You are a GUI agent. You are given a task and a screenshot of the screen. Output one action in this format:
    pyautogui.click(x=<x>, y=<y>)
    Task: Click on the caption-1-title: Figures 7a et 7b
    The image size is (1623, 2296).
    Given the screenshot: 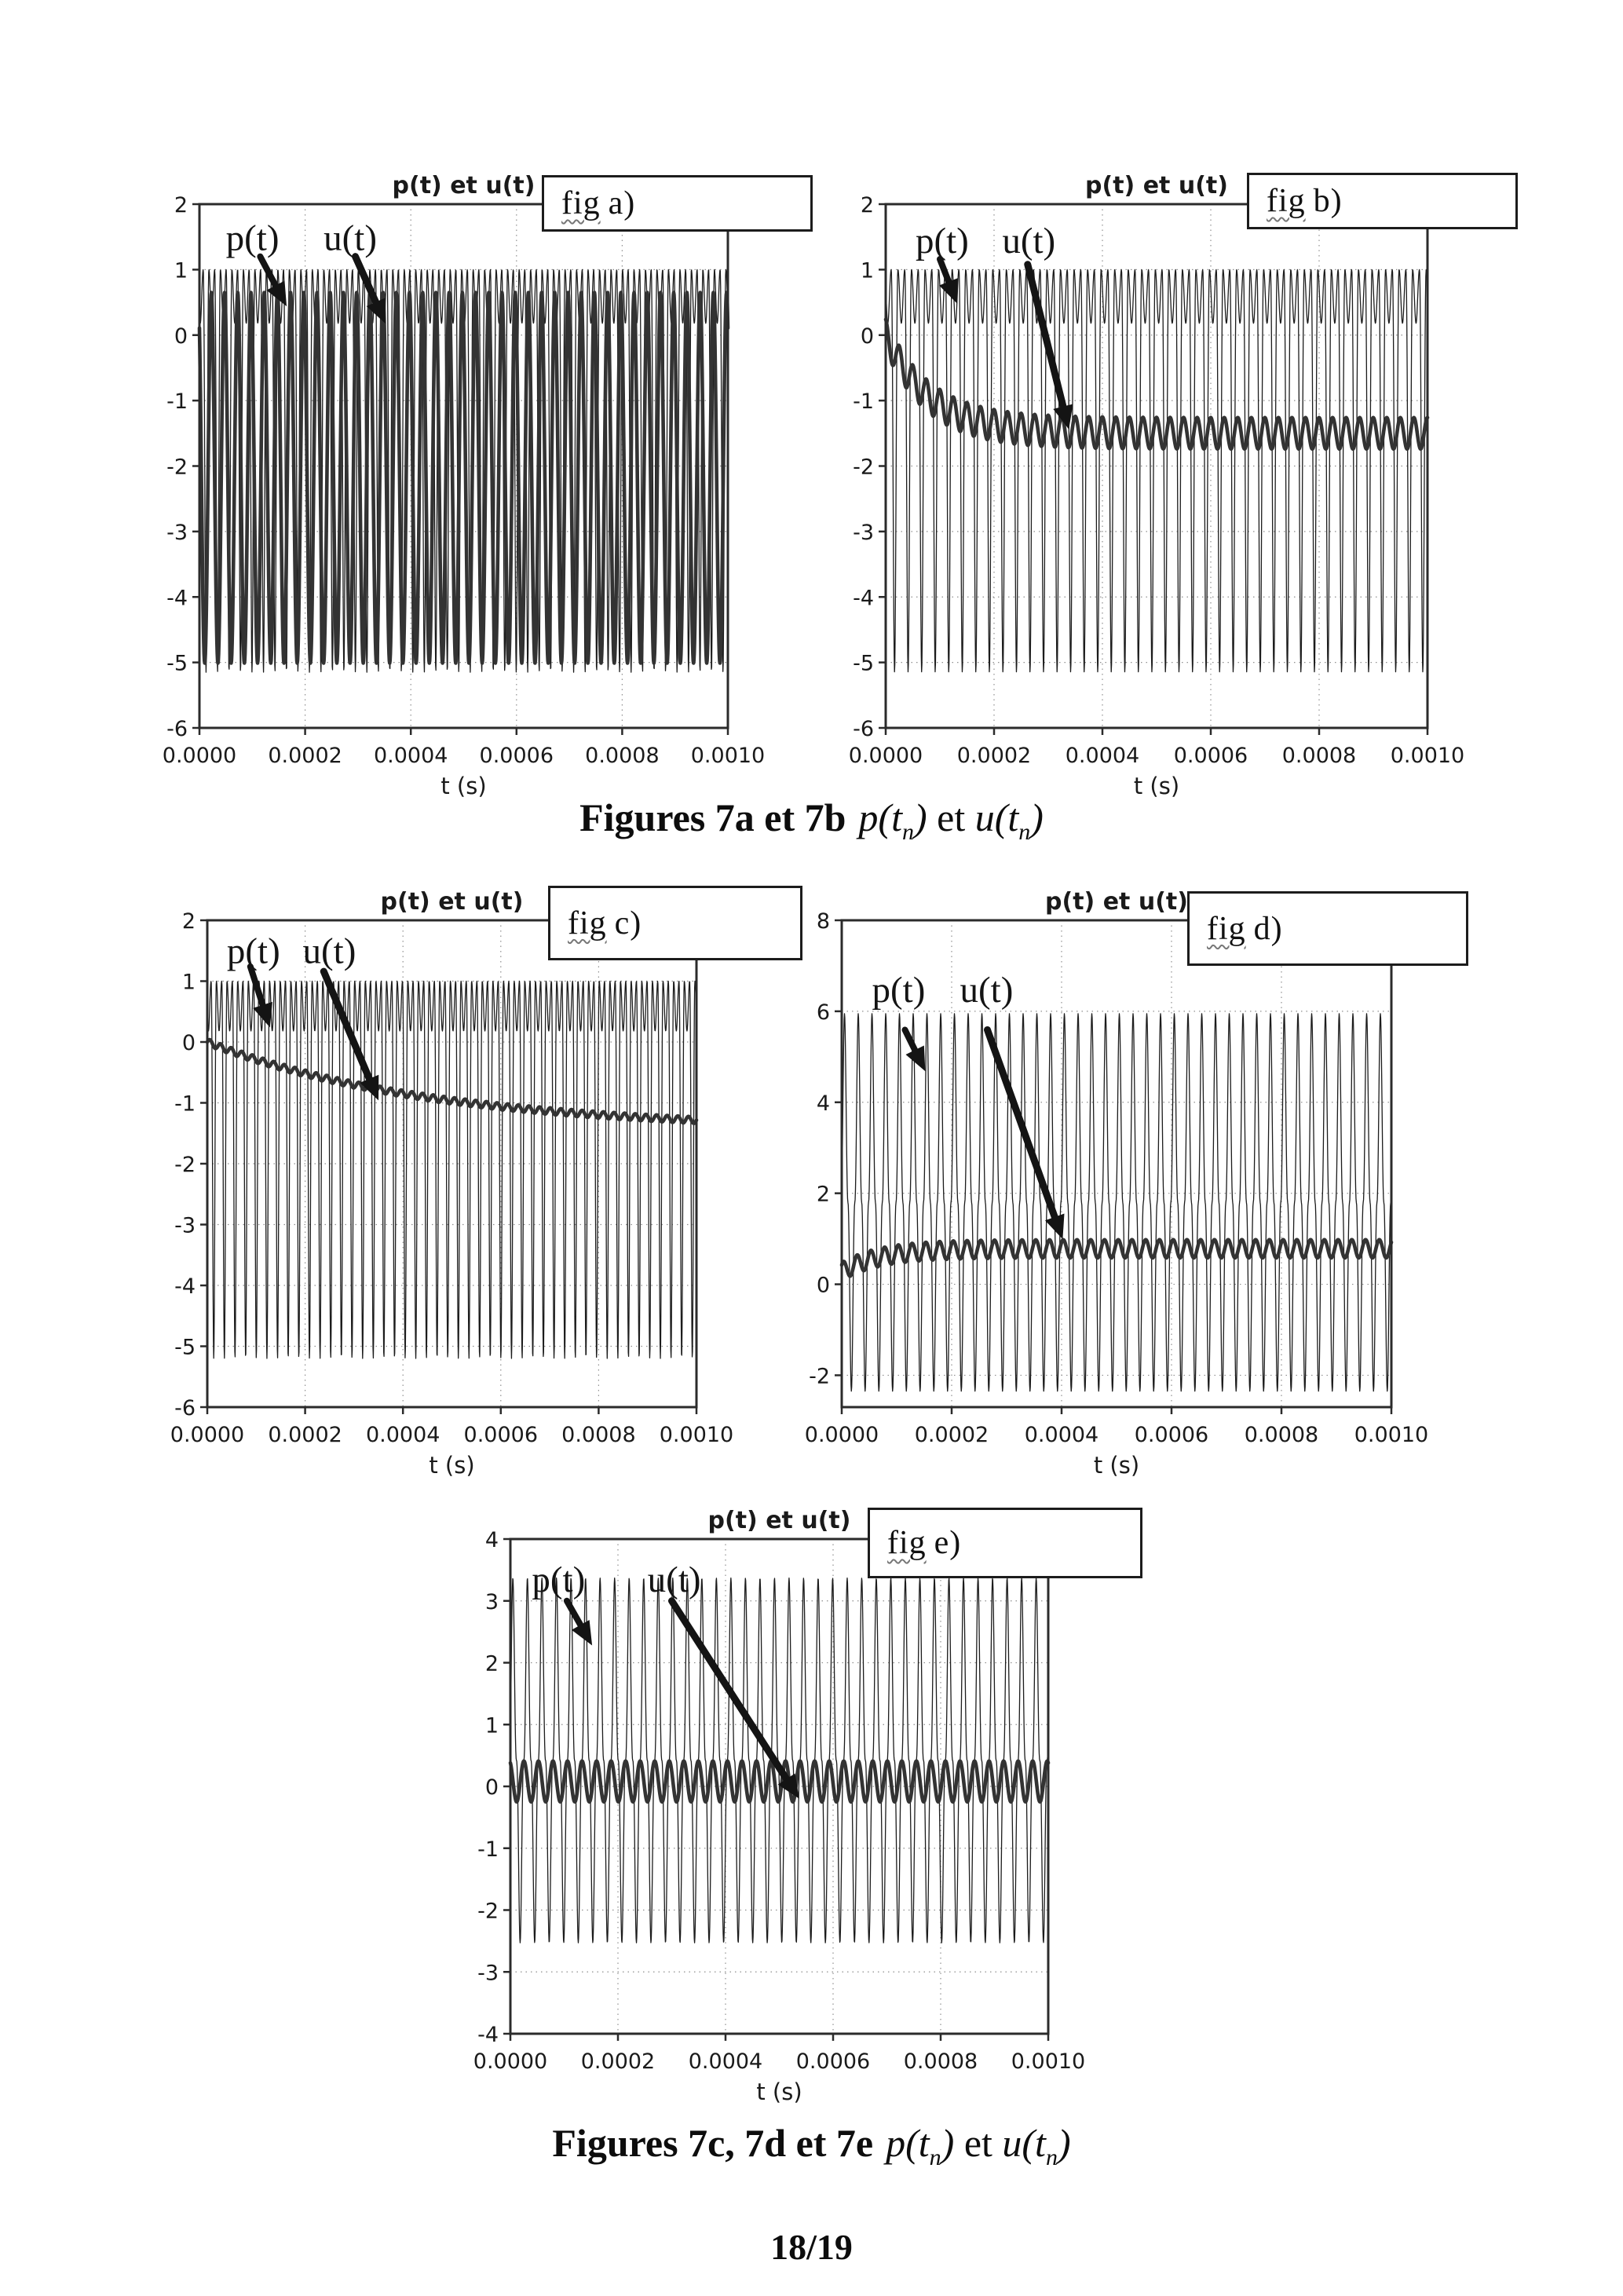 What is the action you would take?
    pyautogui.click(x=712, y=817)
    